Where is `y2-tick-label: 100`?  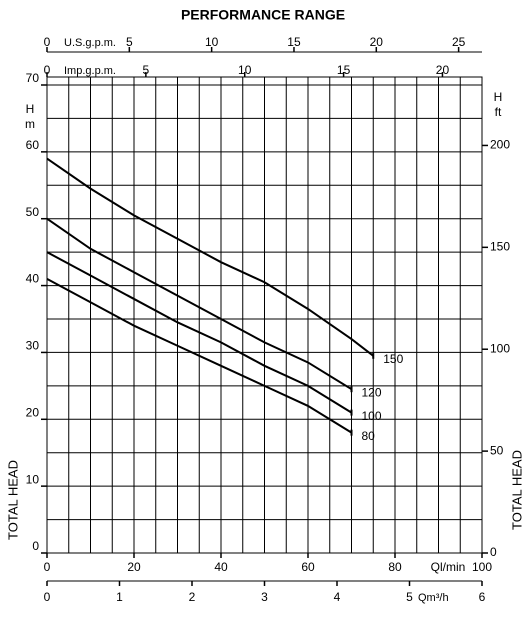
y2-tick-label: 100 is located at coordinates (500, 348).